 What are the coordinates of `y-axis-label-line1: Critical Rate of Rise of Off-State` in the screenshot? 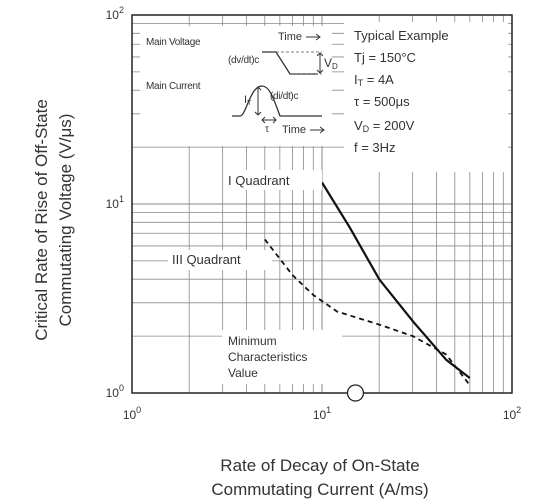 It's located at (41, 220).